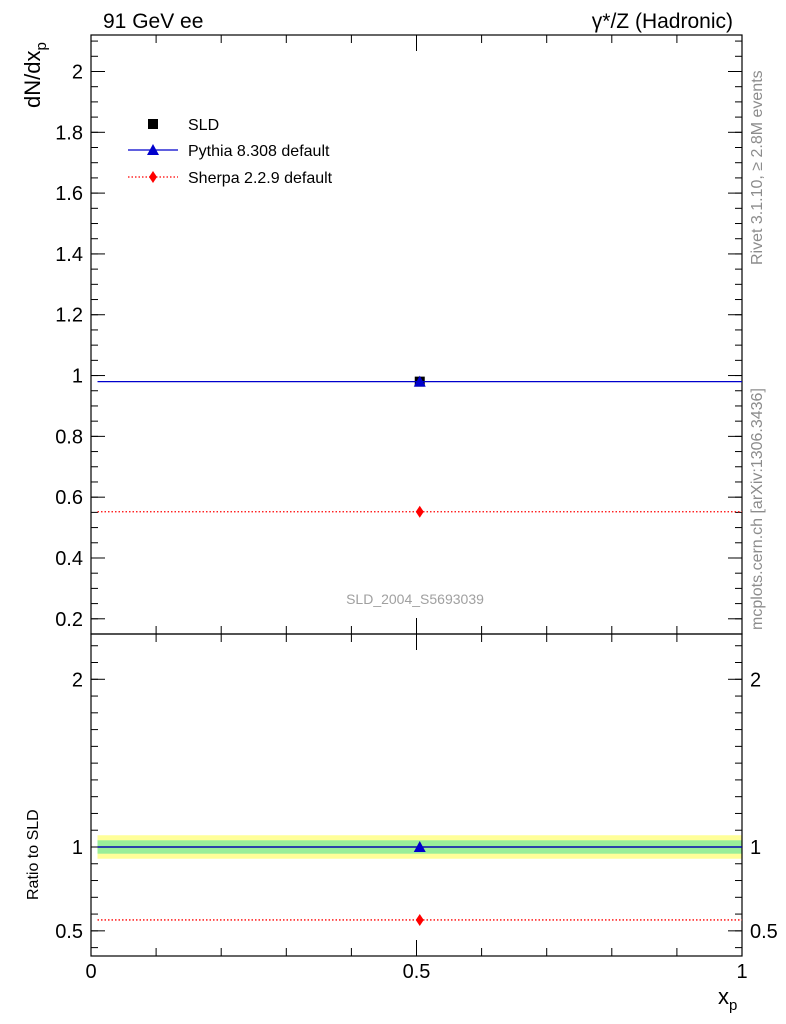  What do you see at coordinates (183, 125) in the screenshot?
I see `legend-entry: SLD` at bounding box center [183, 125].